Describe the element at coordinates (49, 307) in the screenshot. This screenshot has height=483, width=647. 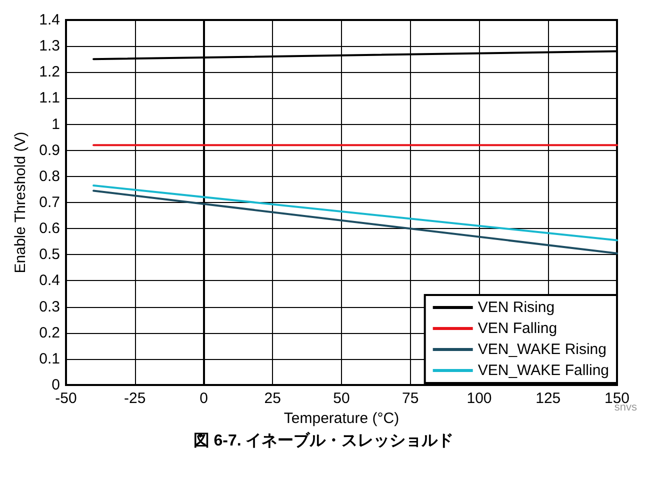
I see `y-tick-label: 0.3` at that location.